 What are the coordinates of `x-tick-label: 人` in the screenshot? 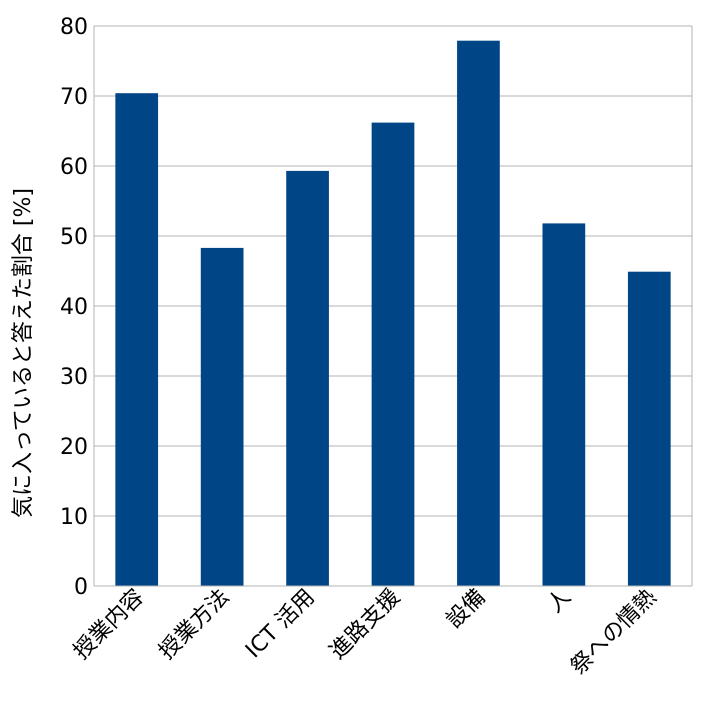 It's located at (559, 601).